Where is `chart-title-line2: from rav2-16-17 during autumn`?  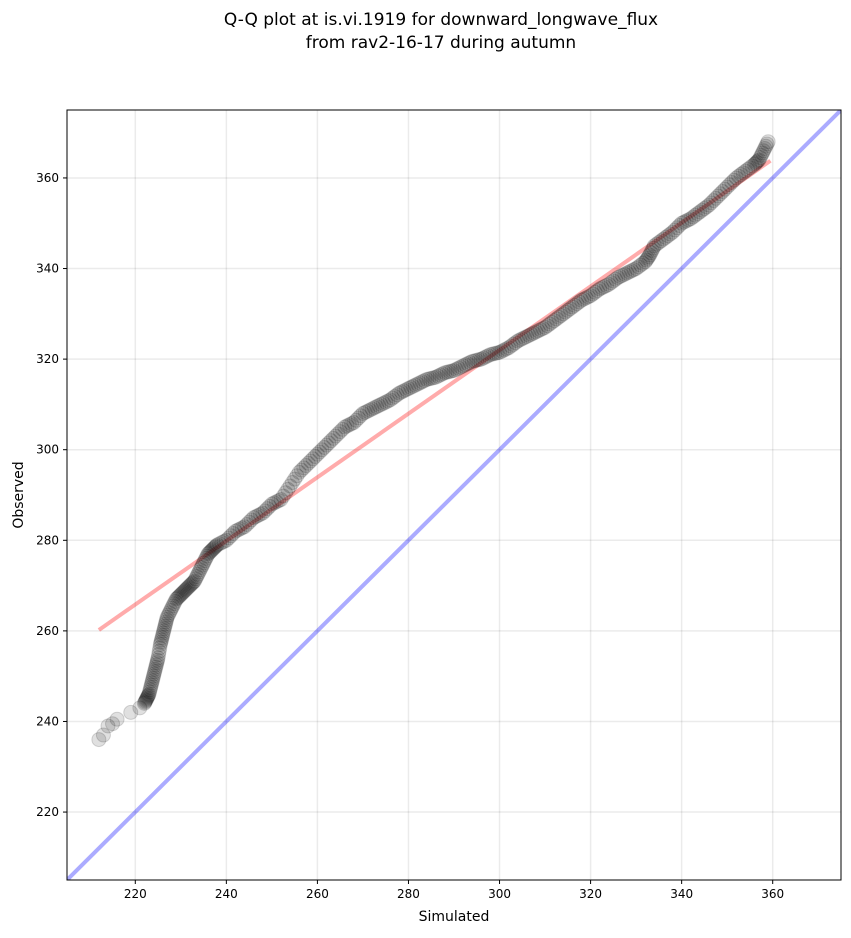
chart-title-line2: from rav2-16-17 during autumn is located at coordinates (441, 43).